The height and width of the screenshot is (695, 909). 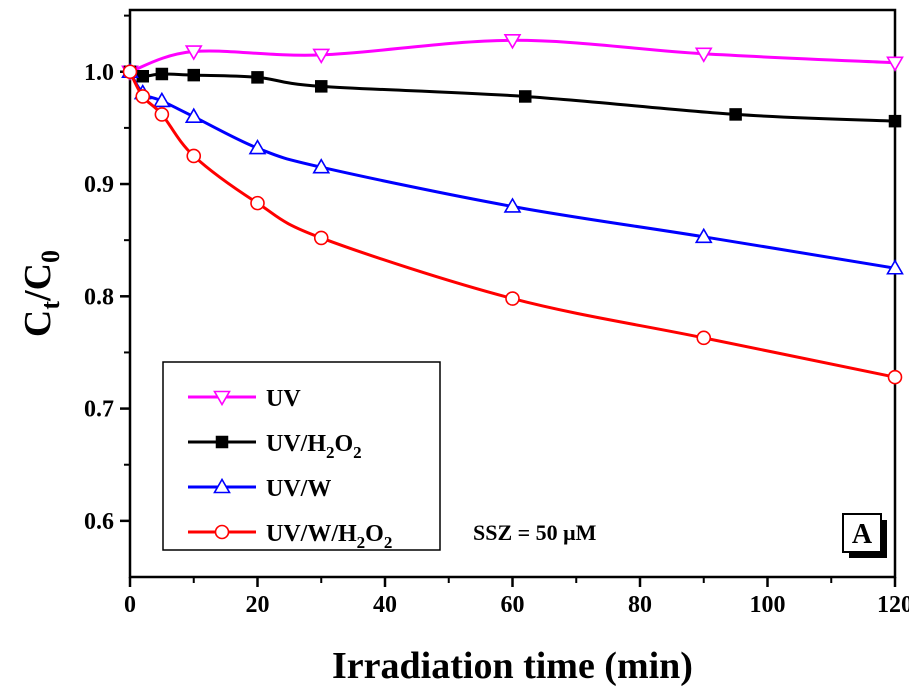 I want to click on panel-label: A, so click(x=862, y=534).